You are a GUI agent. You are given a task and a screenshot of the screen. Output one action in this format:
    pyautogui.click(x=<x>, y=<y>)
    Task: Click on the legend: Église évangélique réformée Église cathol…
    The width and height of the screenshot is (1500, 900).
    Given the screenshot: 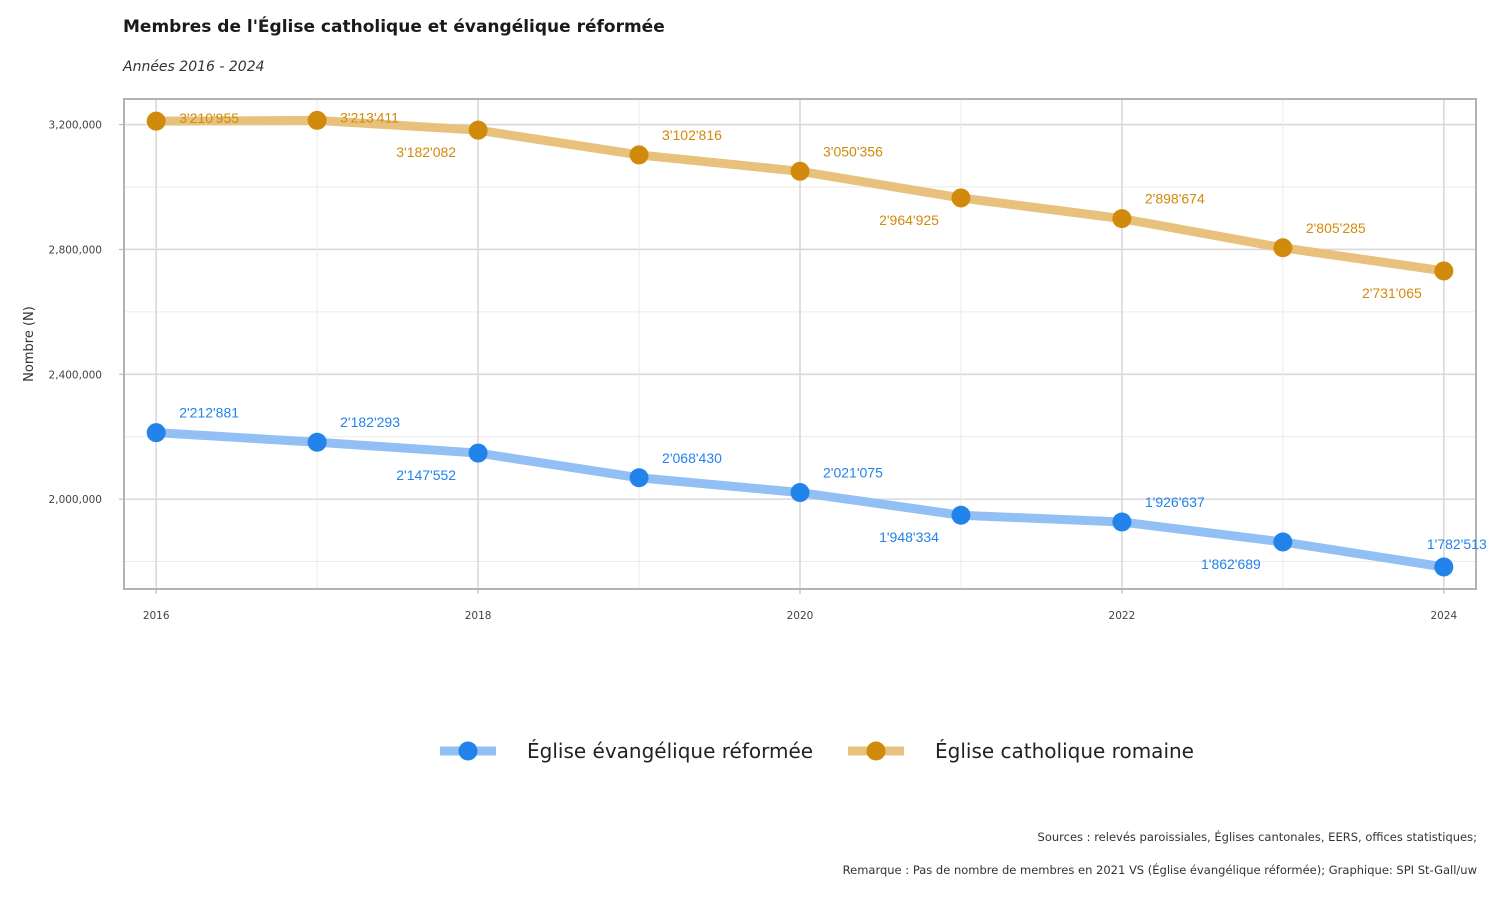 What is the action you would take?
    pyautogui.click(x=817, y=751)
    